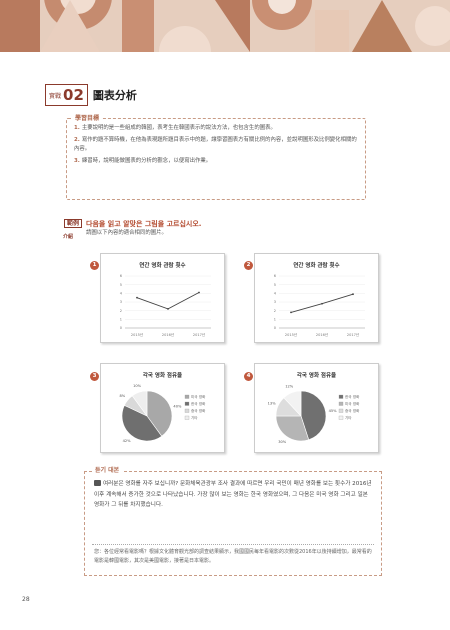  What do you see at coordinates (94, 376) in the screenshot?
I see `chart-3-number: 3` at bounding box center [94, 376].